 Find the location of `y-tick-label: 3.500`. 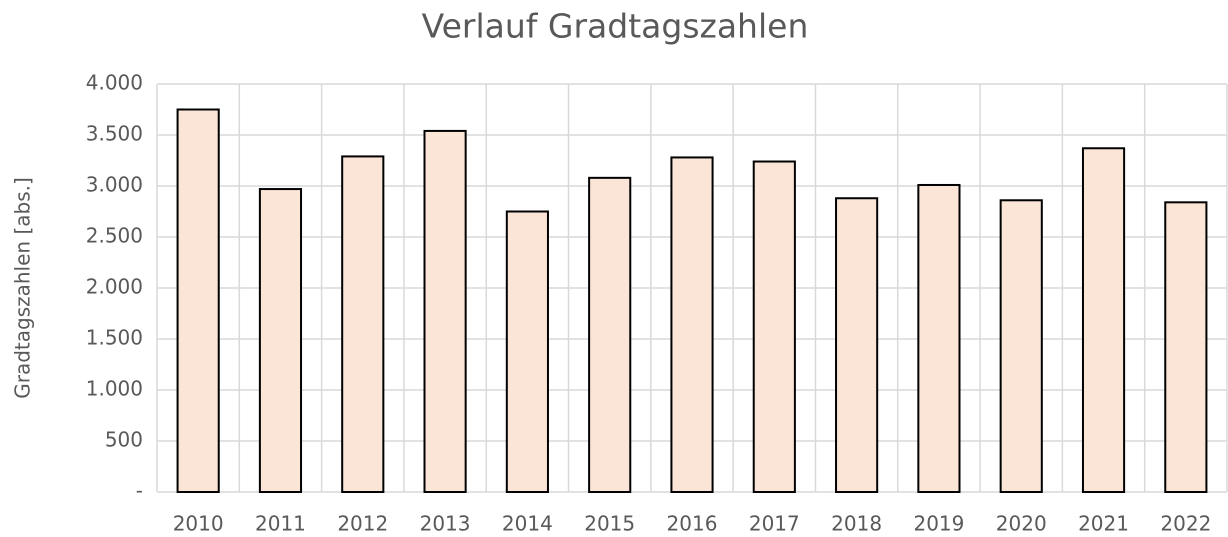

y-tick-label: 3.500 is located at coordinates (114, 134).